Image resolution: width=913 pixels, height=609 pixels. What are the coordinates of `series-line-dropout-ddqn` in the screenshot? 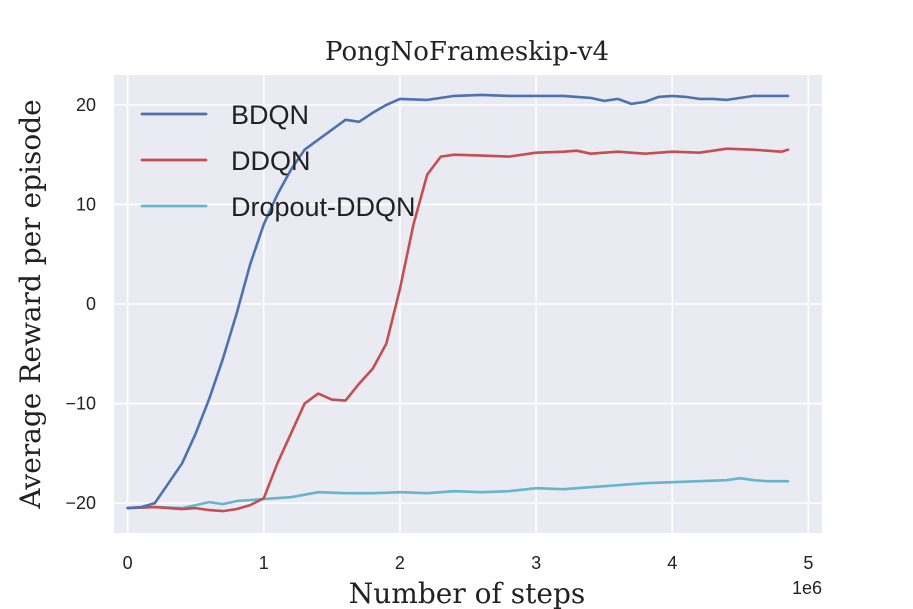 It's located at (458, 493).